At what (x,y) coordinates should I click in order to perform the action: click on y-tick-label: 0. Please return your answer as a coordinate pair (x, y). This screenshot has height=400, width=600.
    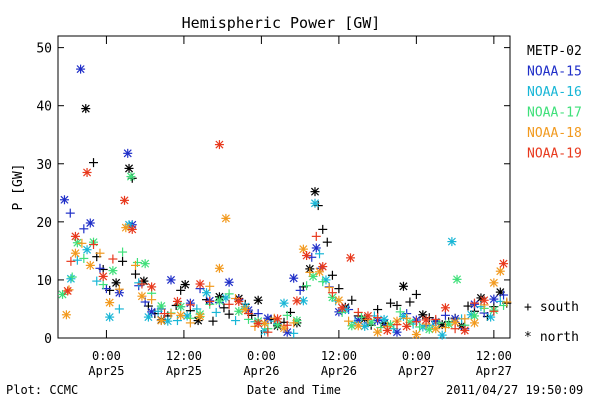
    Looking at the image, I should click on (48, 339).